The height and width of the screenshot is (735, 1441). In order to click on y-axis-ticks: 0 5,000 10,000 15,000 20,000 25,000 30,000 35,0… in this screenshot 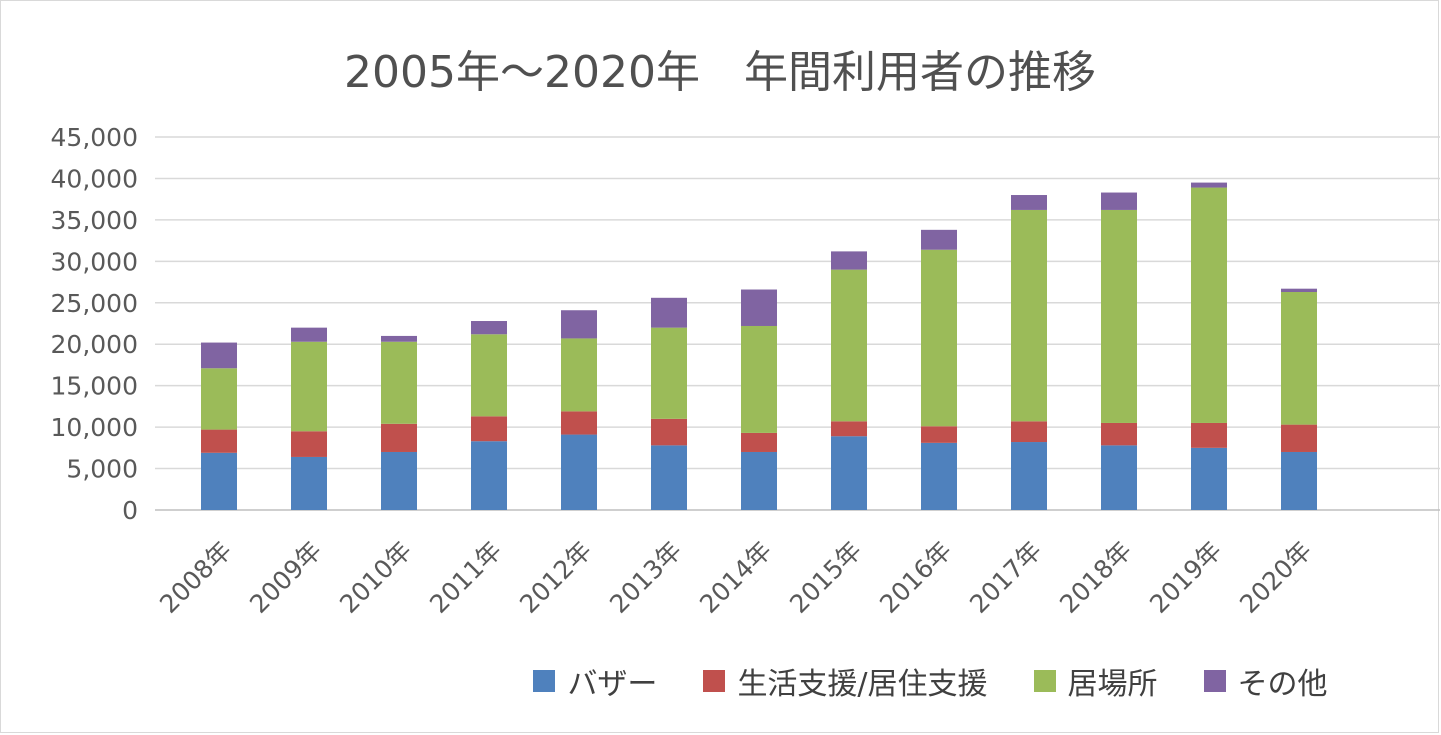, I will do `click(94, 324)`.